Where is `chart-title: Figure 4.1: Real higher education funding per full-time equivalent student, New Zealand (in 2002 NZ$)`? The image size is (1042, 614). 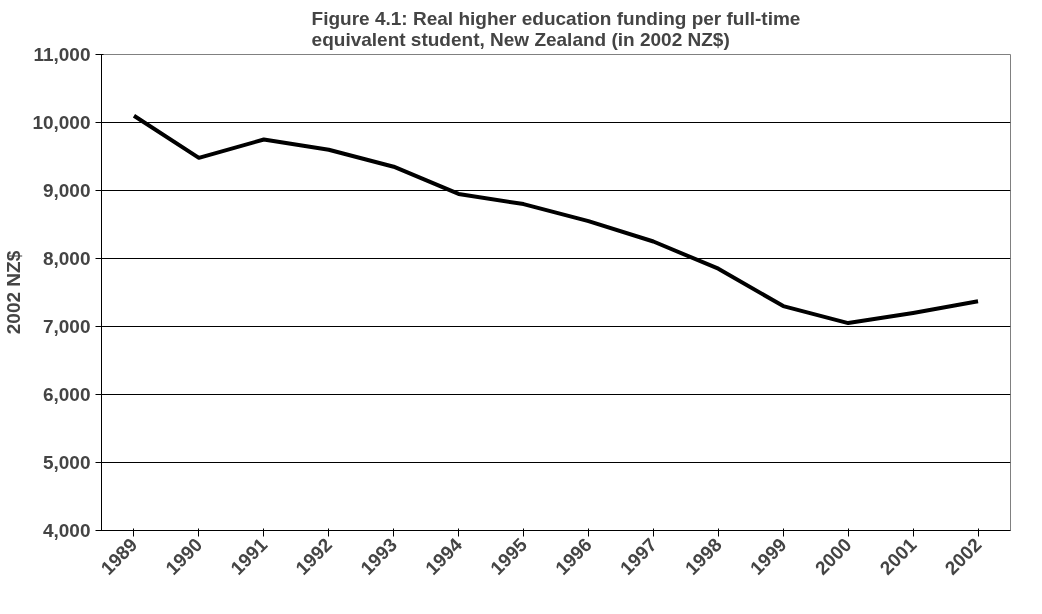 chart-title: Figure 4.1: Real higher education funding per full-time equivalent student, New Zealand (in 2002 NZ$) is located at coordinates (556, 28).